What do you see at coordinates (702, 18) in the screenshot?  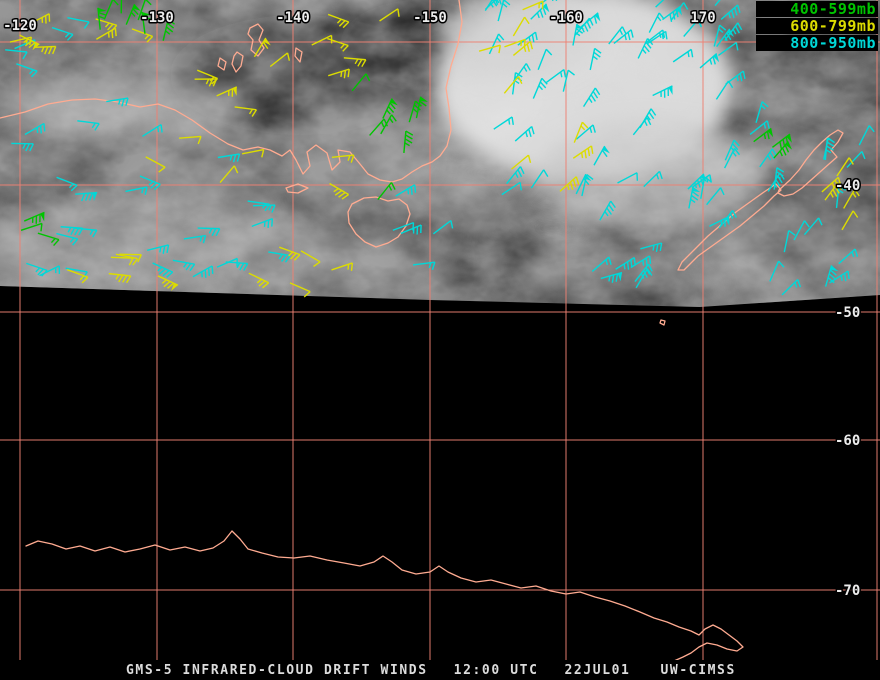 I see `longitude-label: 170` at bounding box center [702, 18].